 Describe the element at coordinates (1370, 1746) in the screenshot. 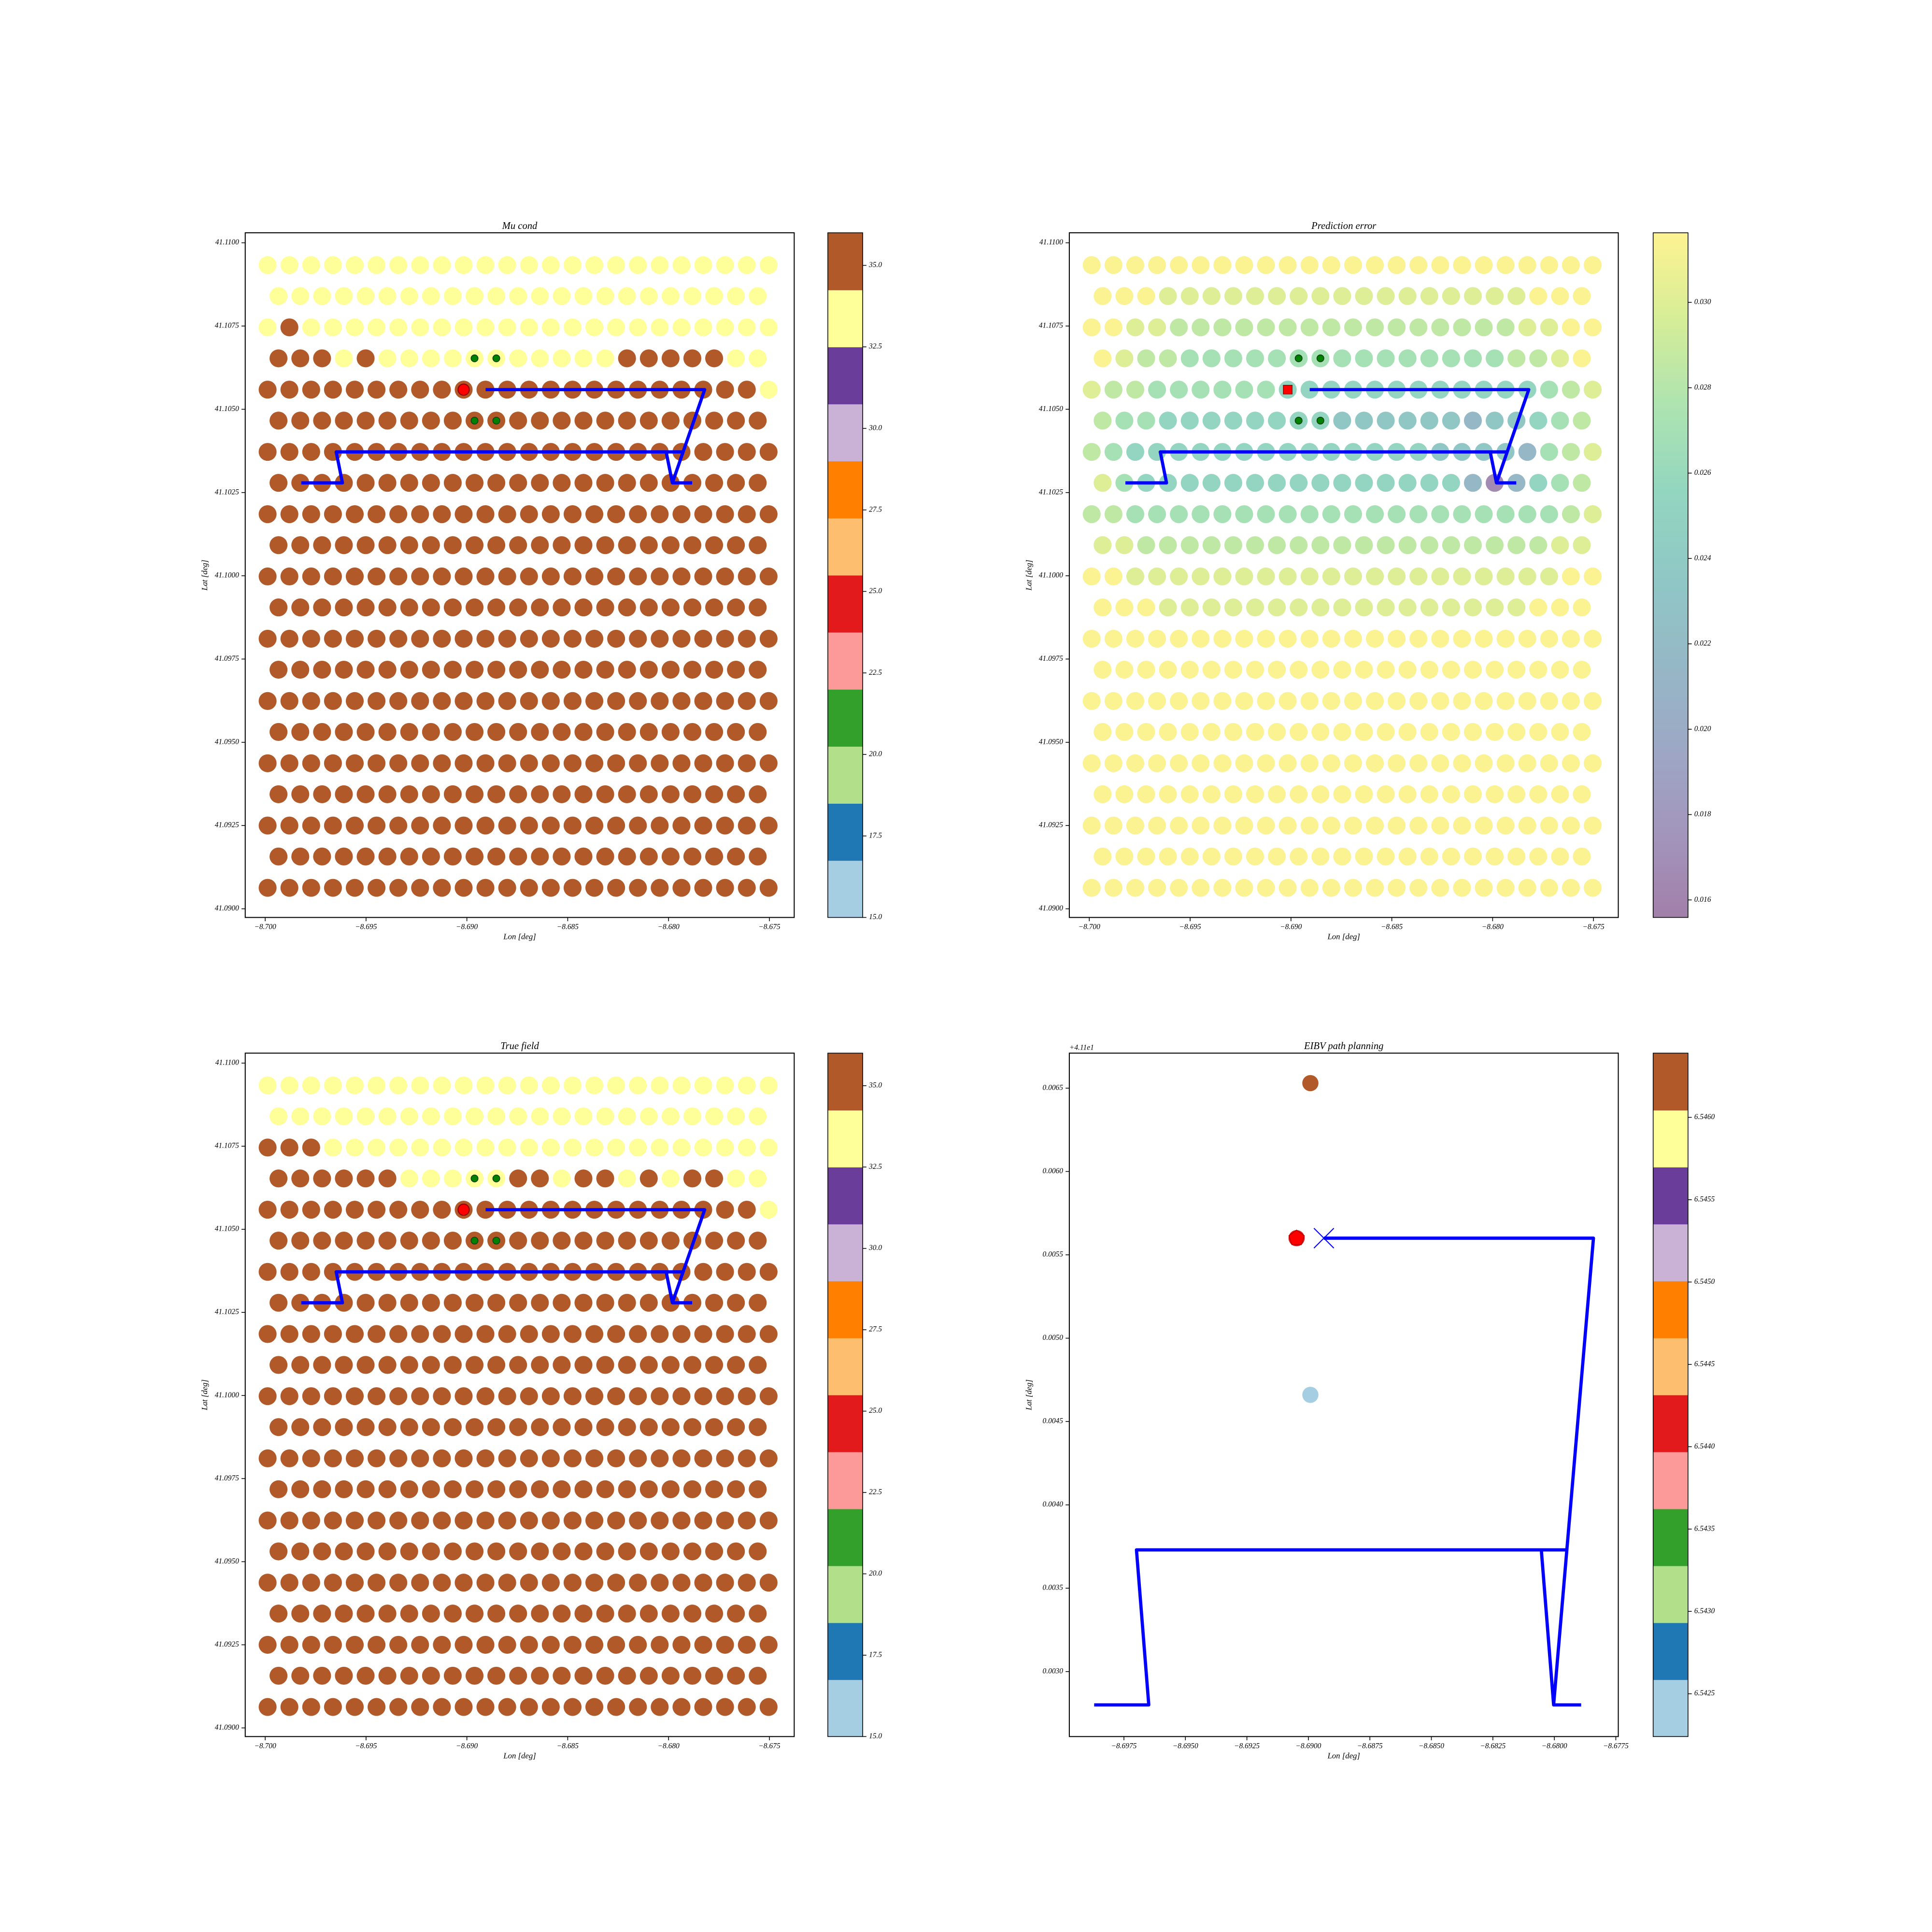

I see `x-tick-label: −8.6875` at that location.